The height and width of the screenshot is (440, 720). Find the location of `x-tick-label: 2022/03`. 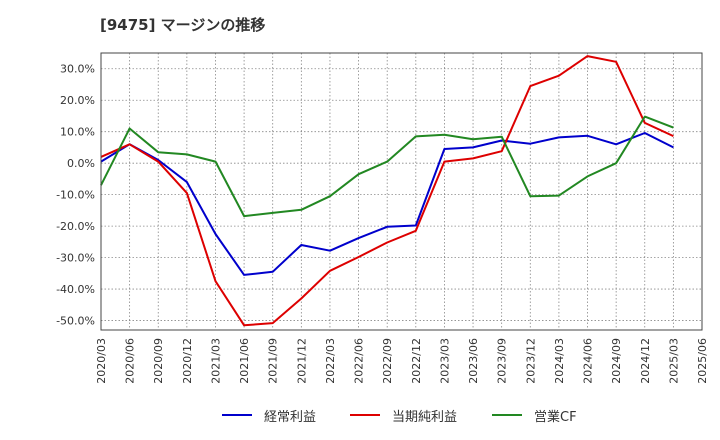

x-tick-label: 2022/03 is located at coordinates (330, 361).